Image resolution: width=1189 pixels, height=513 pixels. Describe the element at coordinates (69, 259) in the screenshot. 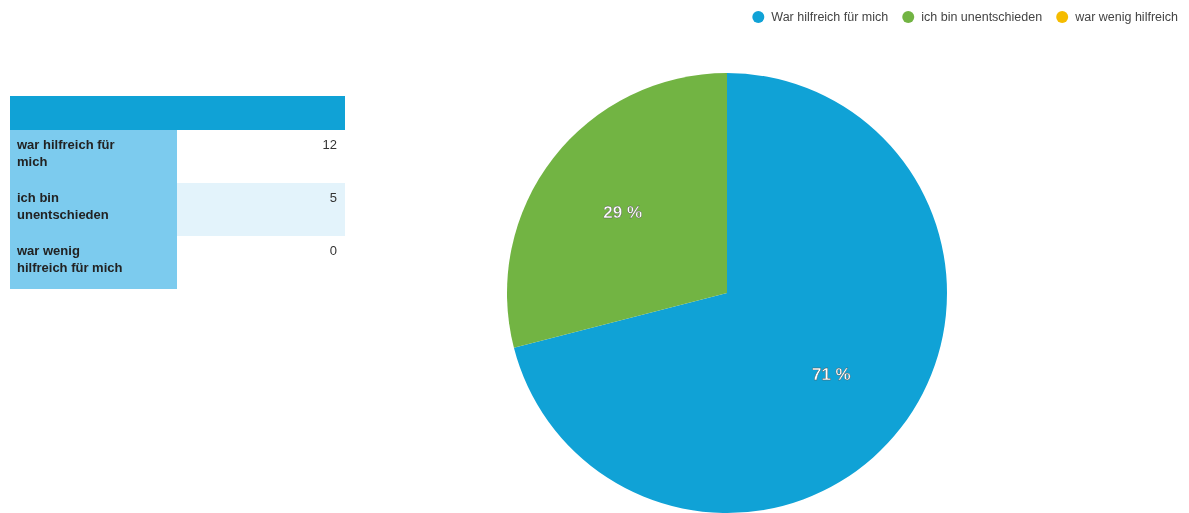

I see `category-label: war wenig hilfreich für mich` at that location.